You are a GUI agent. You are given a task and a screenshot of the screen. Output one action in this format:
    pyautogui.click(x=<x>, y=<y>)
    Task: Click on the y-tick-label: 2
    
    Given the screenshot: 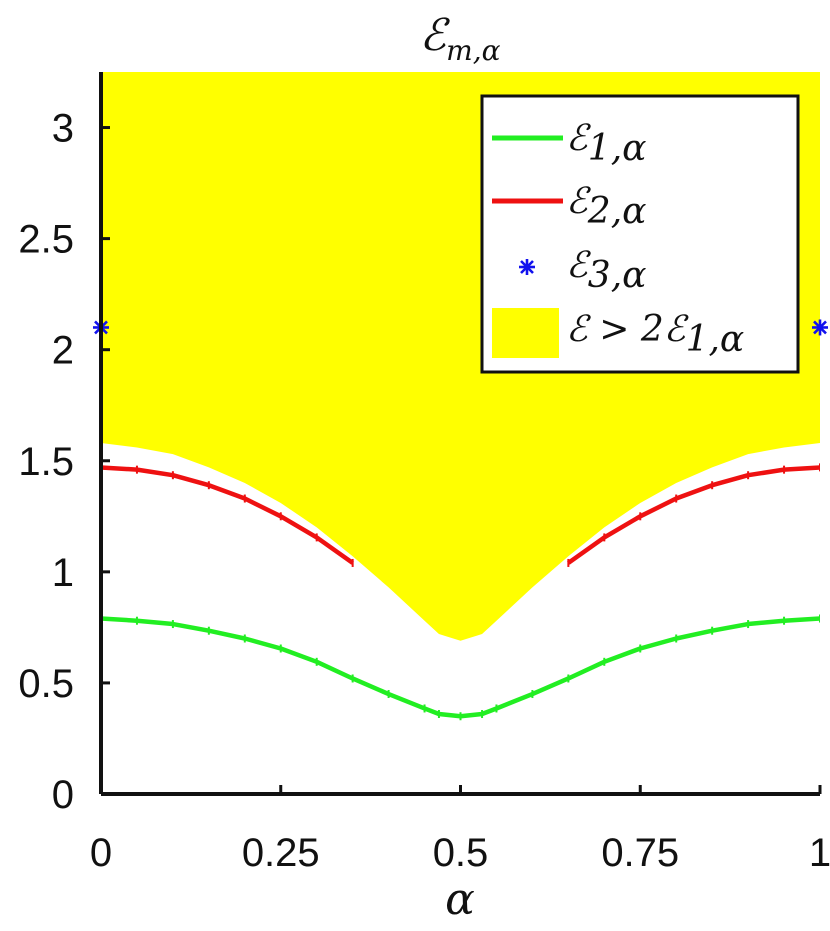 What is the action you would take?
    pyautogui.click(x=63, y=351)
    